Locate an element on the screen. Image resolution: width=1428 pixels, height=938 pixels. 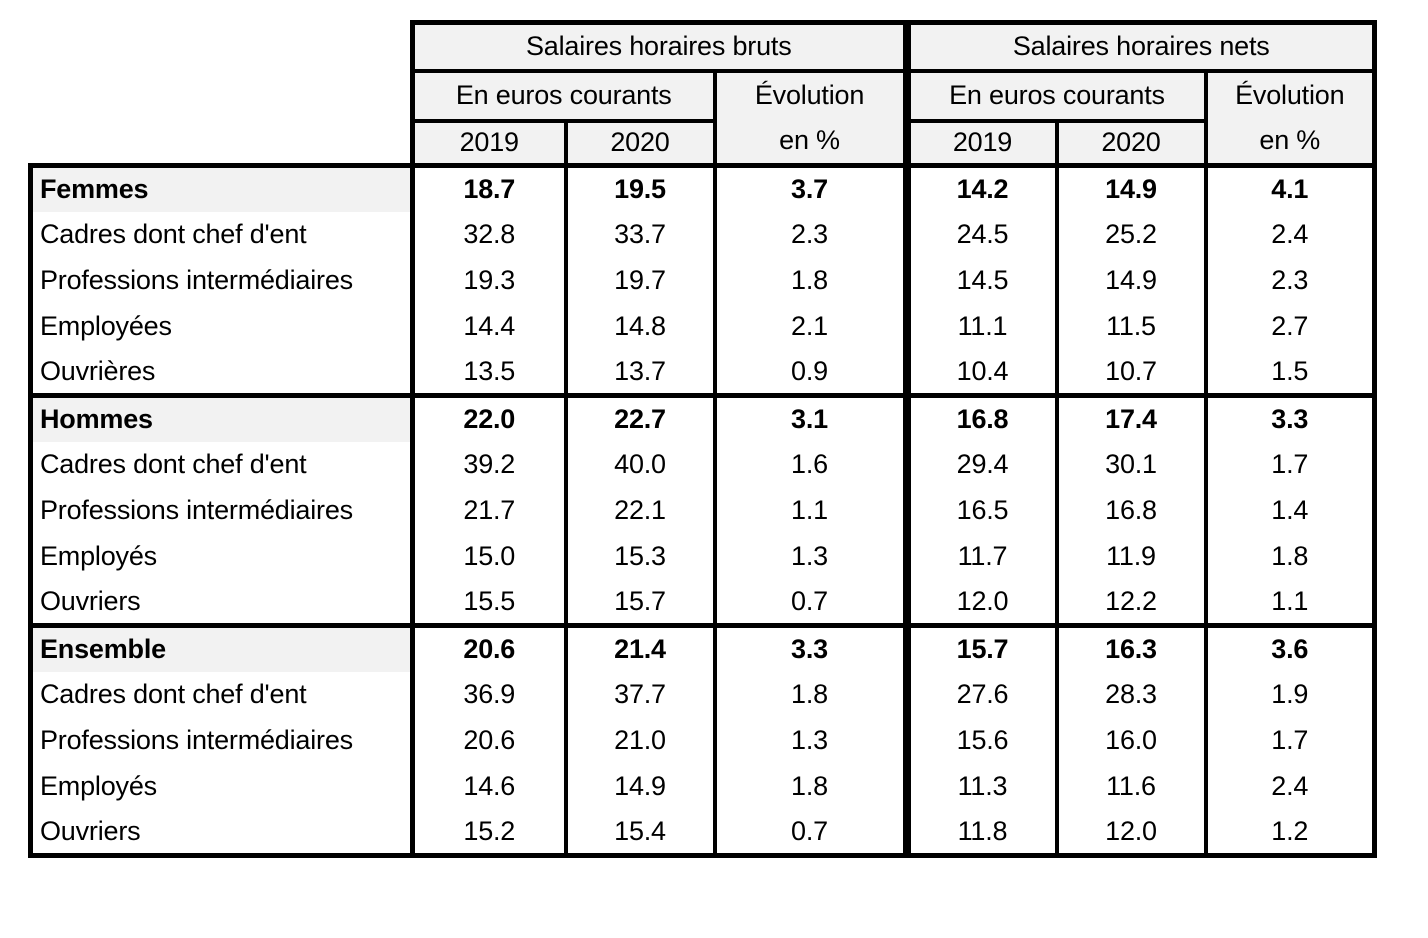
value-cell: 14.2 is located at coordinates (980, 187).